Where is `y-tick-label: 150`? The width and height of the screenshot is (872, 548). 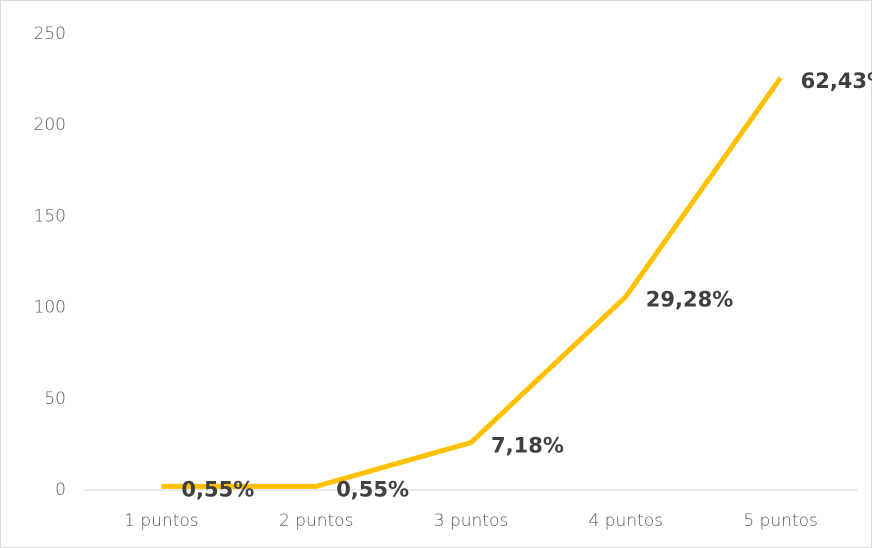 y-tick-label: 150 is located at coordinates (50, 216).